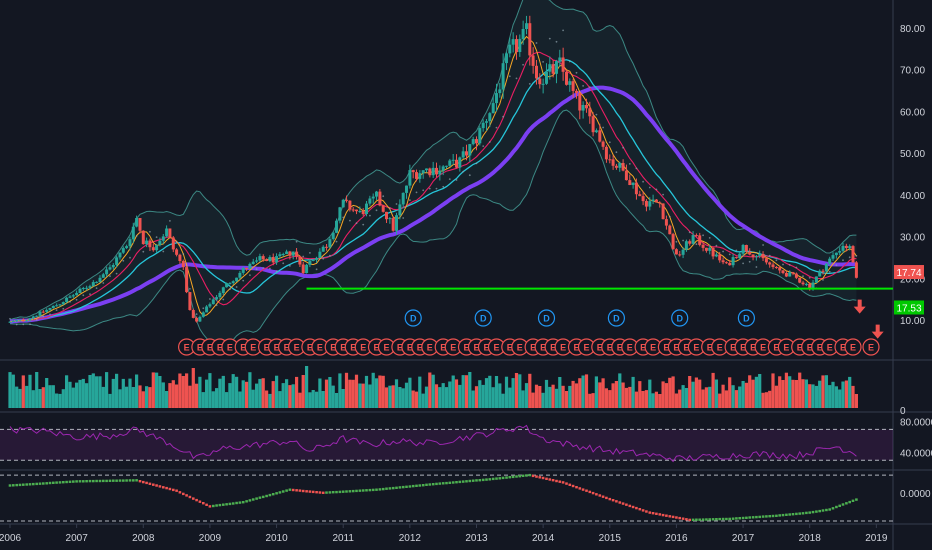 The width and height of the screenshot is (932, 550). I want to click on support-price-tag: 17.53, so click(909, 307).